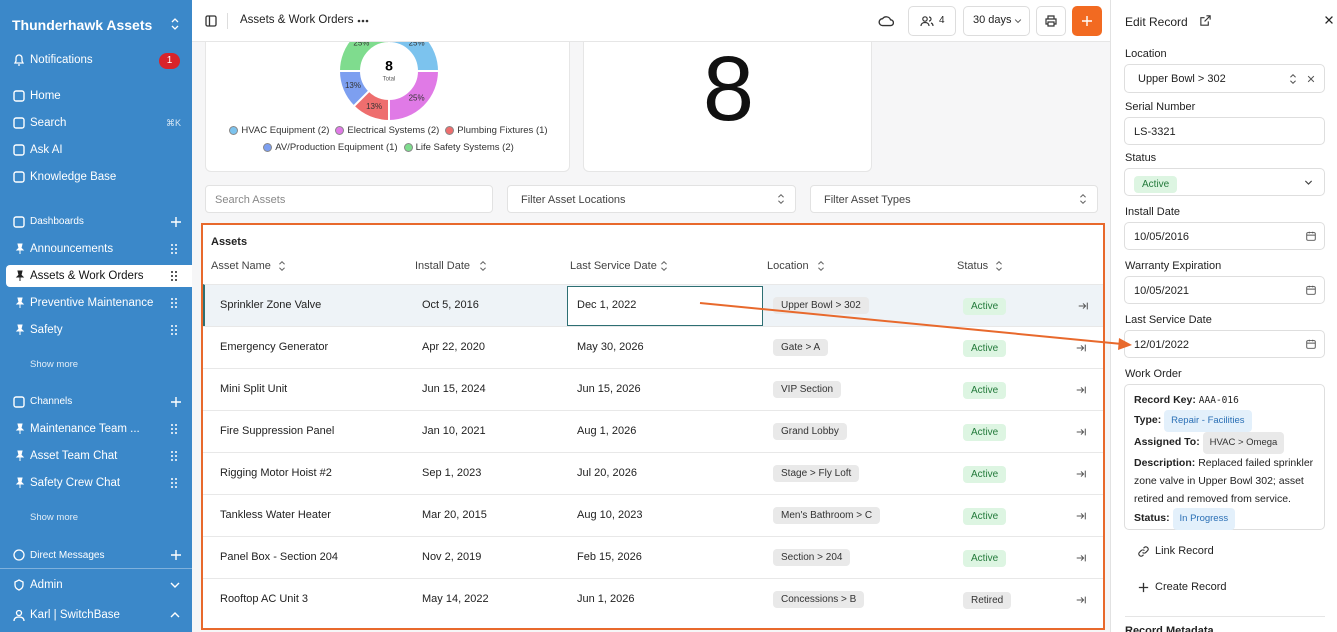 The width and height of the screenshot is (1337, 632). Describe the element at coordinates (389, 80) in the screenshot. I see `donut-total-label: Total` at that location.